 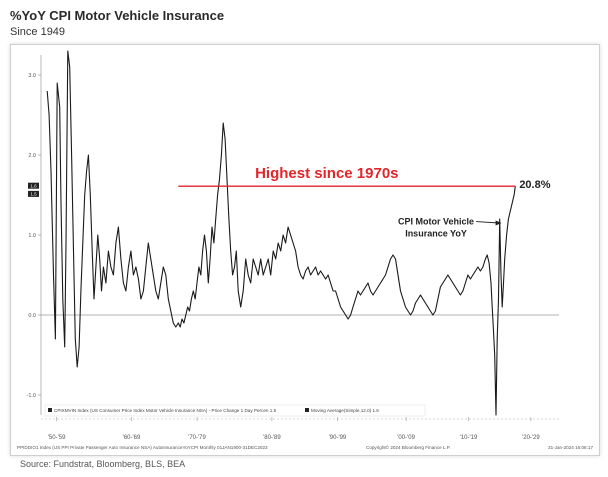 What do you see at coordinates (498, 223) in the screenshot?
I see `annotation-arrow-head` at bounding box center [498, 223].